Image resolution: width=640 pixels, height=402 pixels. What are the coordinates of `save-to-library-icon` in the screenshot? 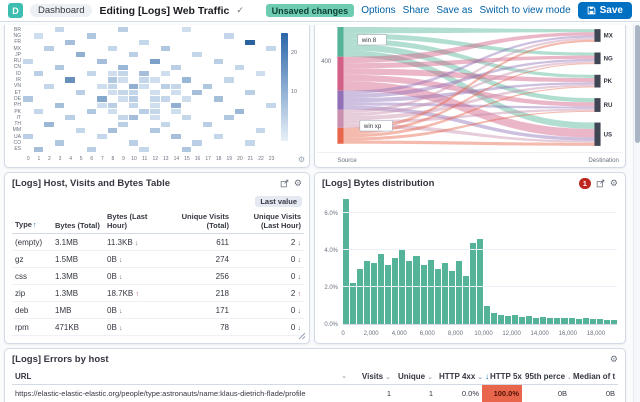 It's located at (284, 183).